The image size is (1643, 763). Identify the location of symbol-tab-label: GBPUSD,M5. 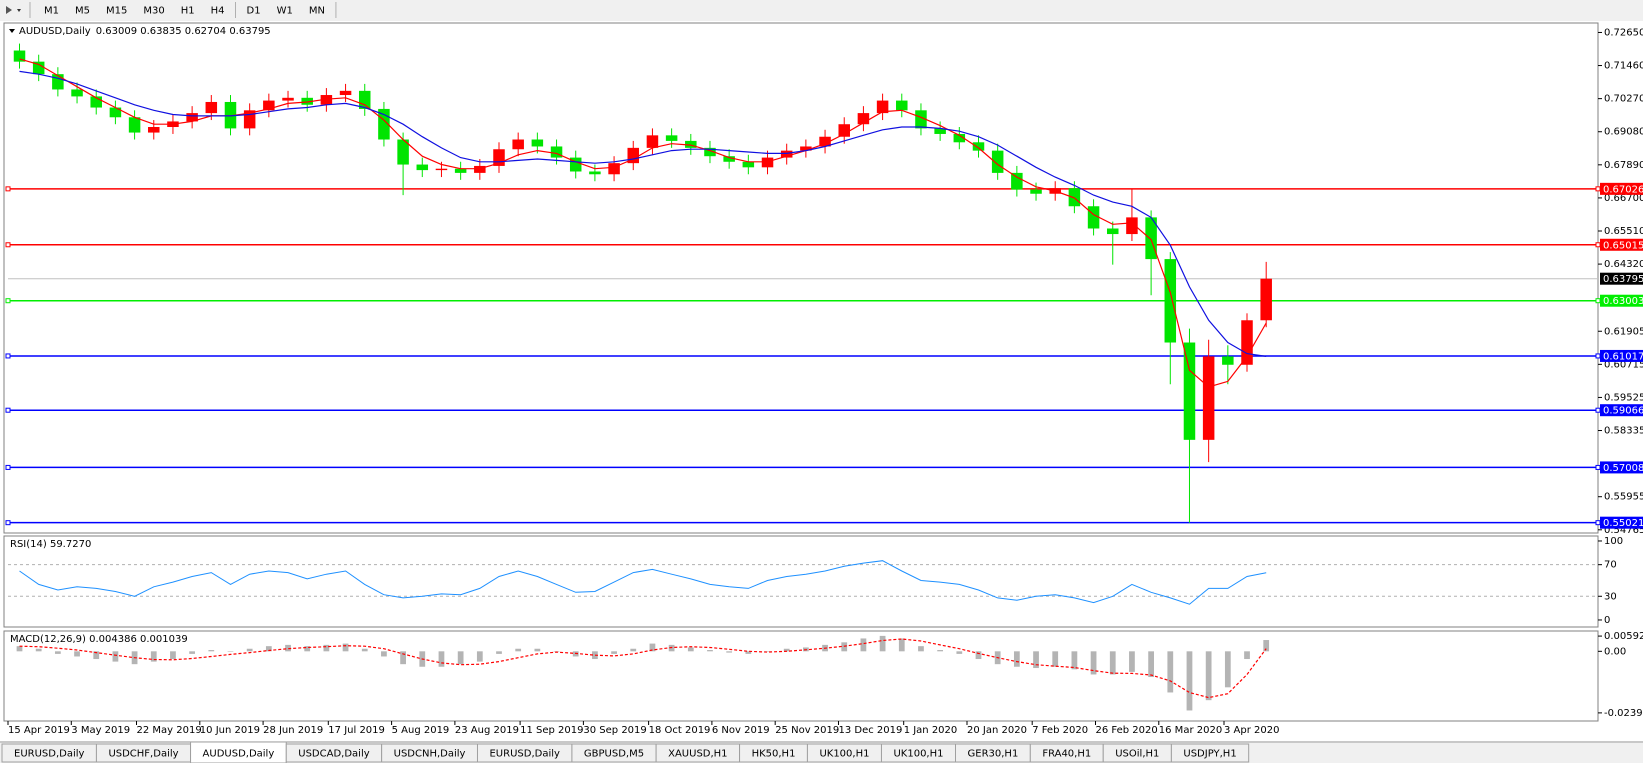
(614, 754).